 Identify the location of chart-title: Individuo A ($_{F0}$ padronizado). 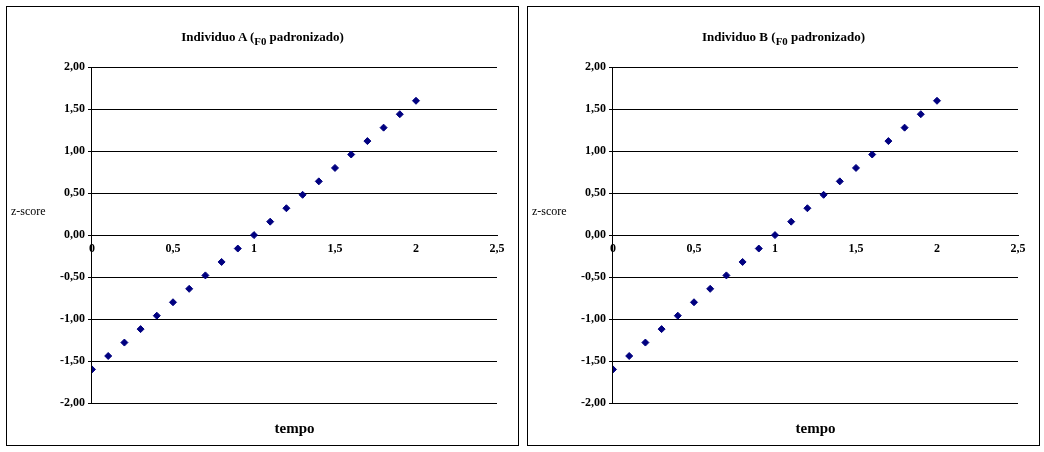
(262, 38).